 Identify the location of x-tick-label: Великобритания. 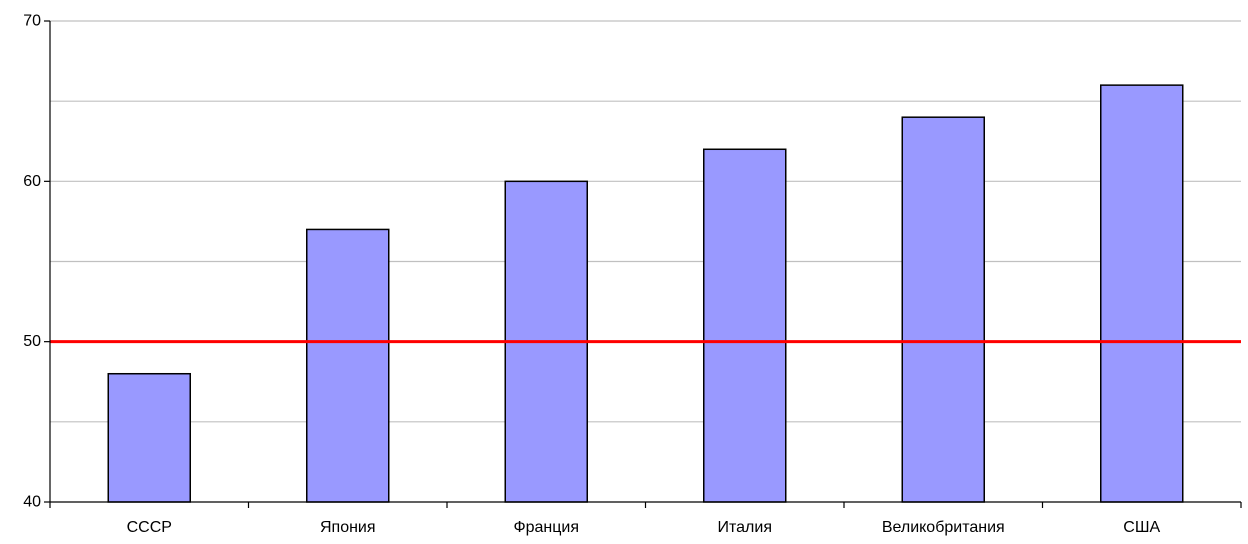
(943, 527).